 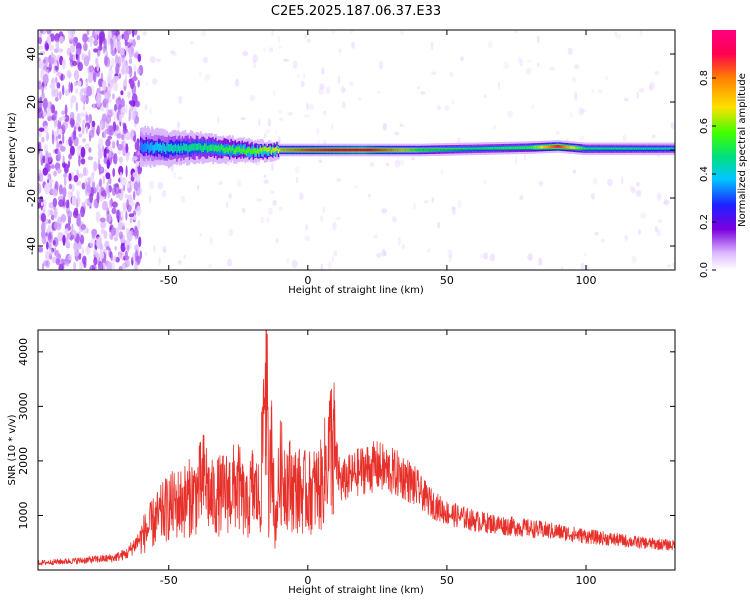 I want to click on spectrogram-y-label: Frequency (Hz), so click(x=12, y=150).